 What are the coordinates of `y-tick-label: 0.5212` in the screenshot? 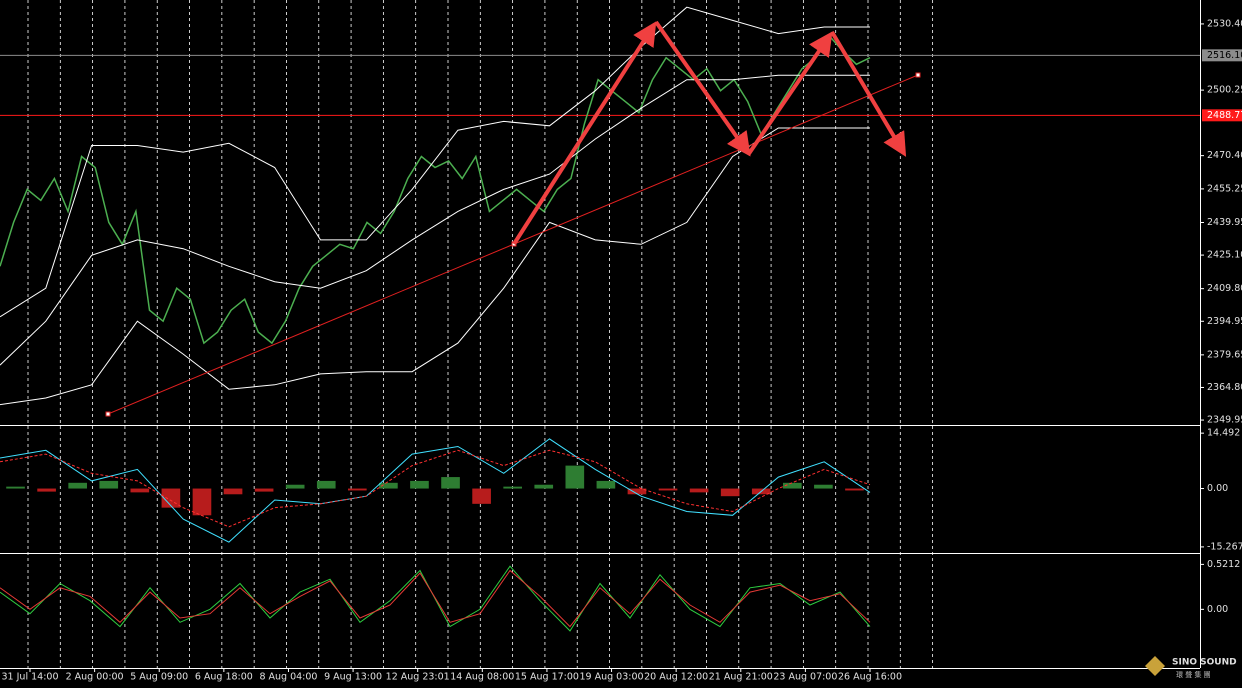 It's located at (1223, 564).